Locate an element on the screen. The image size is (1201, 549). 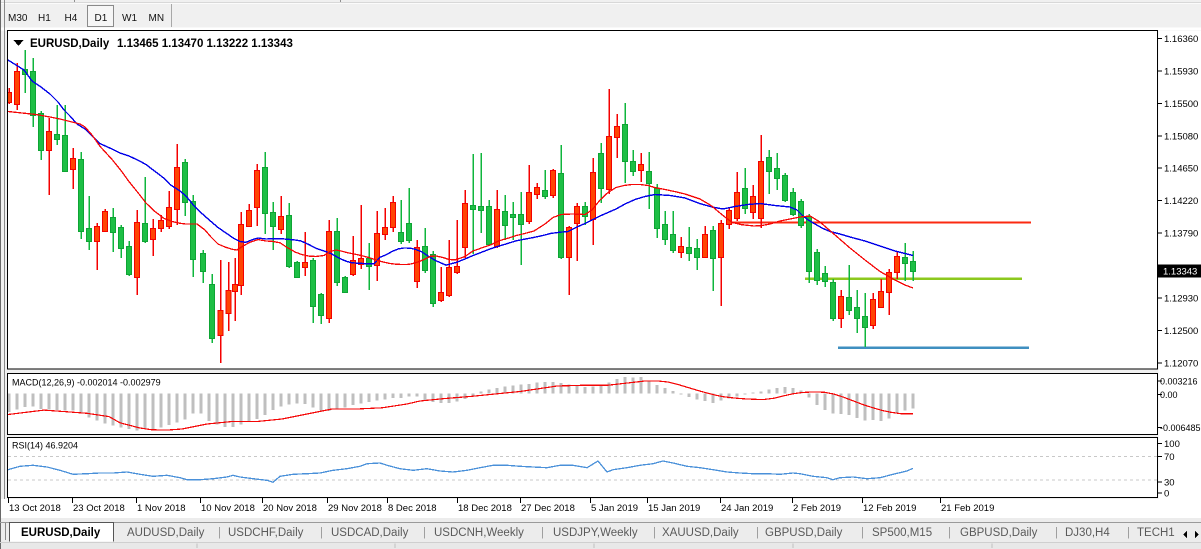
svg-text: 100 is located at coordinates (1172, 444).